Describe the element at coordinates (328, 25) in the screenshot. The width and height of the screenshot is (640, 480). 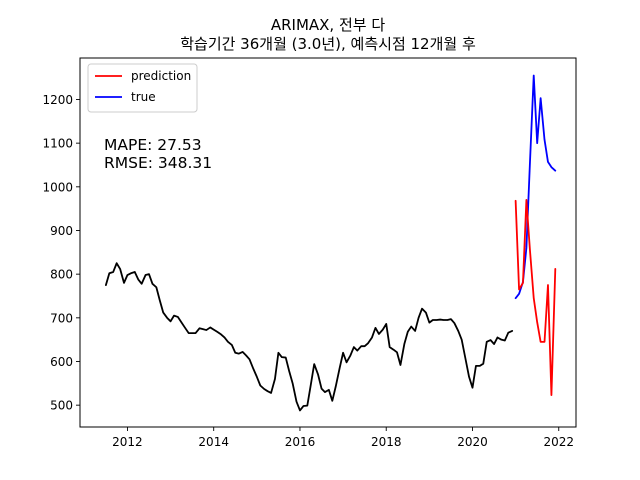
I see `chart-title-line1: ARIMAX, 전부 다` at that location.